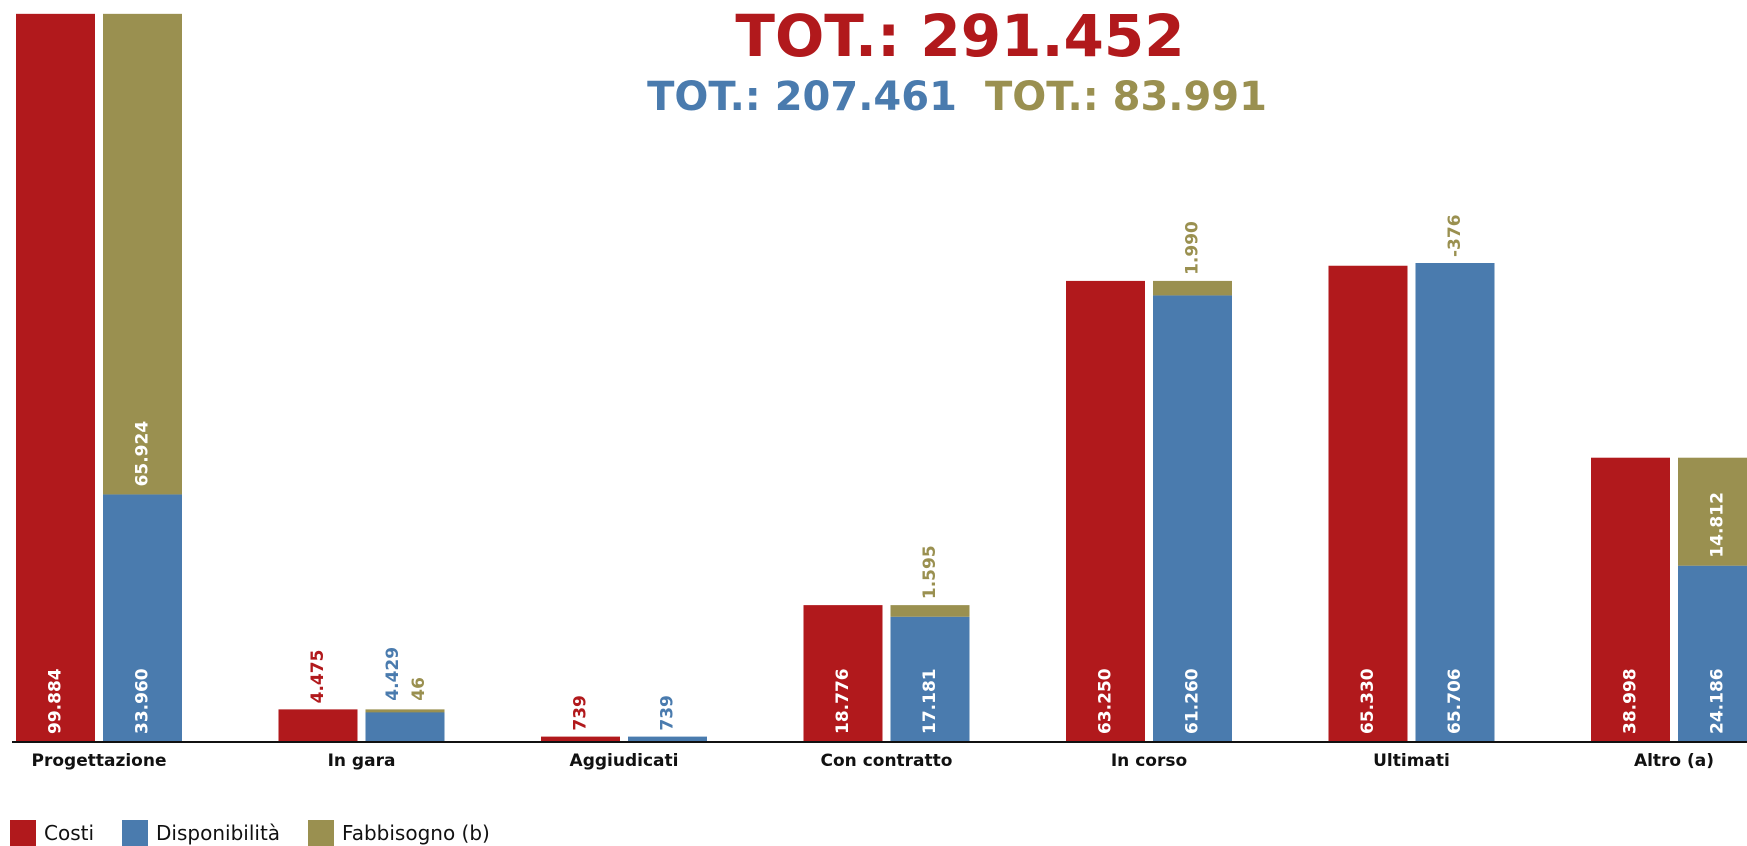 Image resolution: width=1747 pixels, height=846 pixels. I want to click on category-label-aggiudicati: Aggiudicati, so click(624, 761).